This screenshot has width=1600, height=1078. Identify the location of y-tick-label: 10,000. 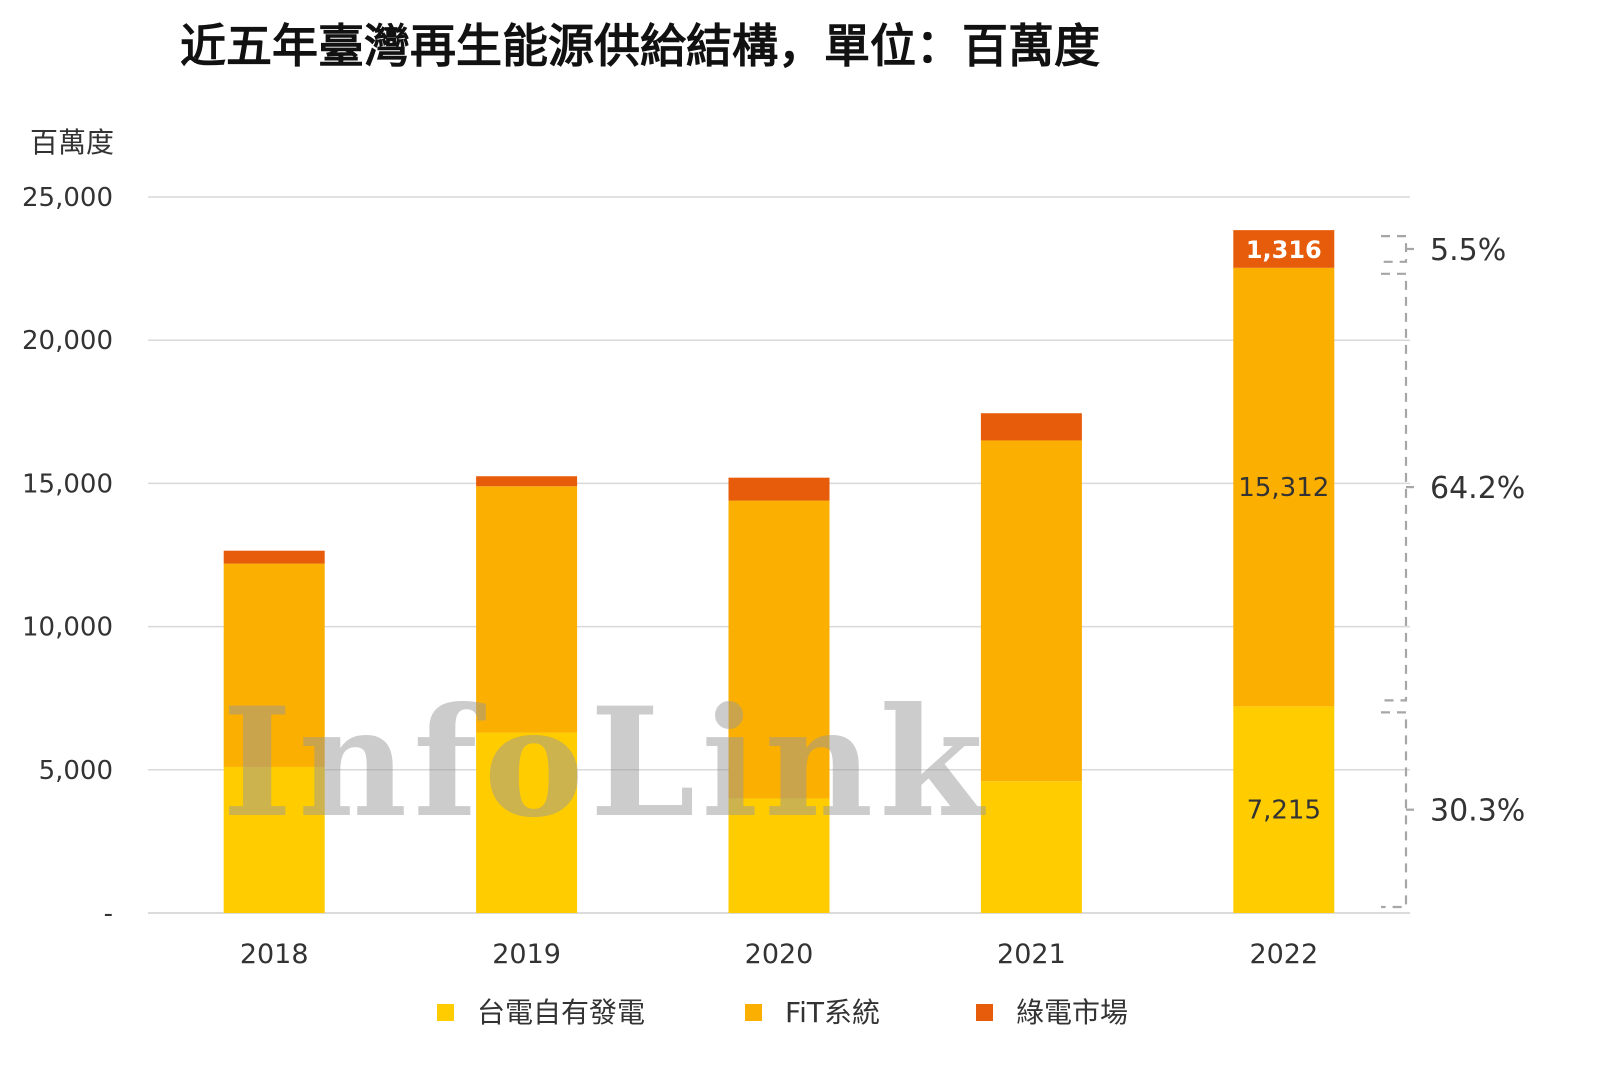
(67, 628).